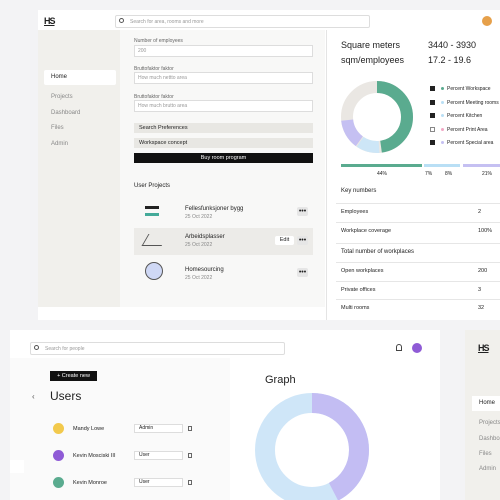 The height and width of the screenshot is (500, 500). What do you see at coordinates (223, 143) in the screenshot?
I see `workspace-concept: Workspace concept` at bounding box center [223, 143].